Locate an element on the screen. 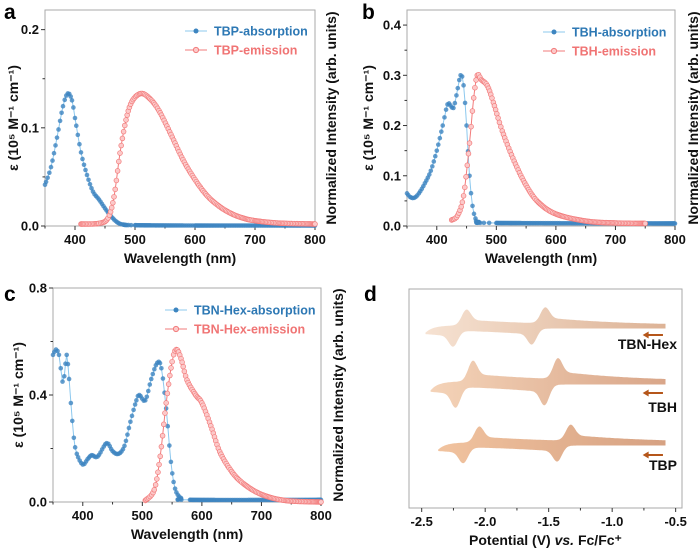 The width and height of the screenshot is (700, 550). series-TBH-emission is located at coordinates (548, 149).